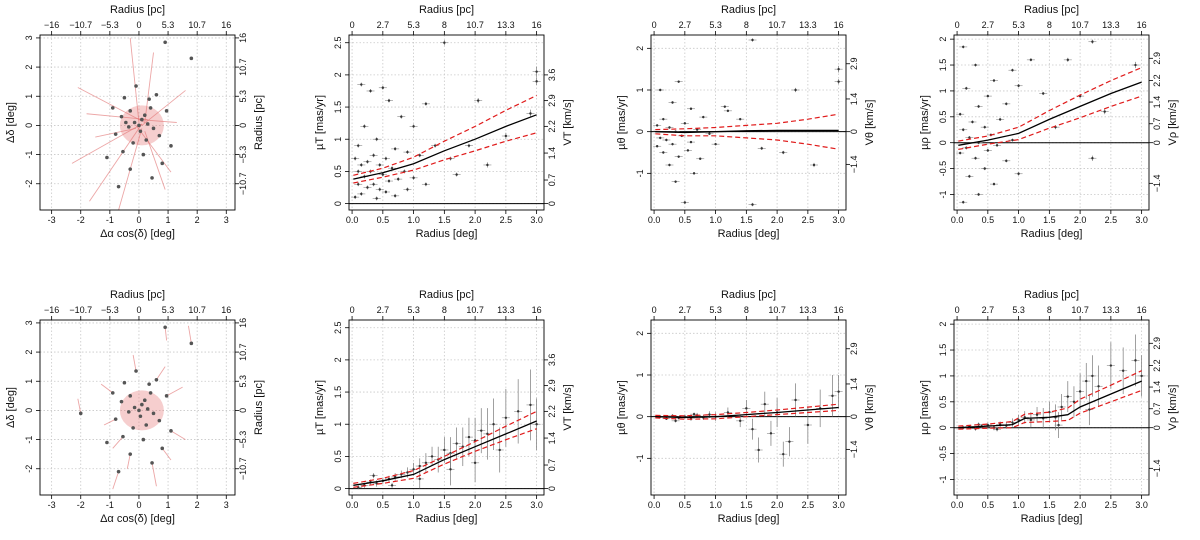 This screenshot has width=1200, height=540. Describe the element at coordinates (1157, 80) in the screenshot. I see `right-tick-label: 2.2` at that location.